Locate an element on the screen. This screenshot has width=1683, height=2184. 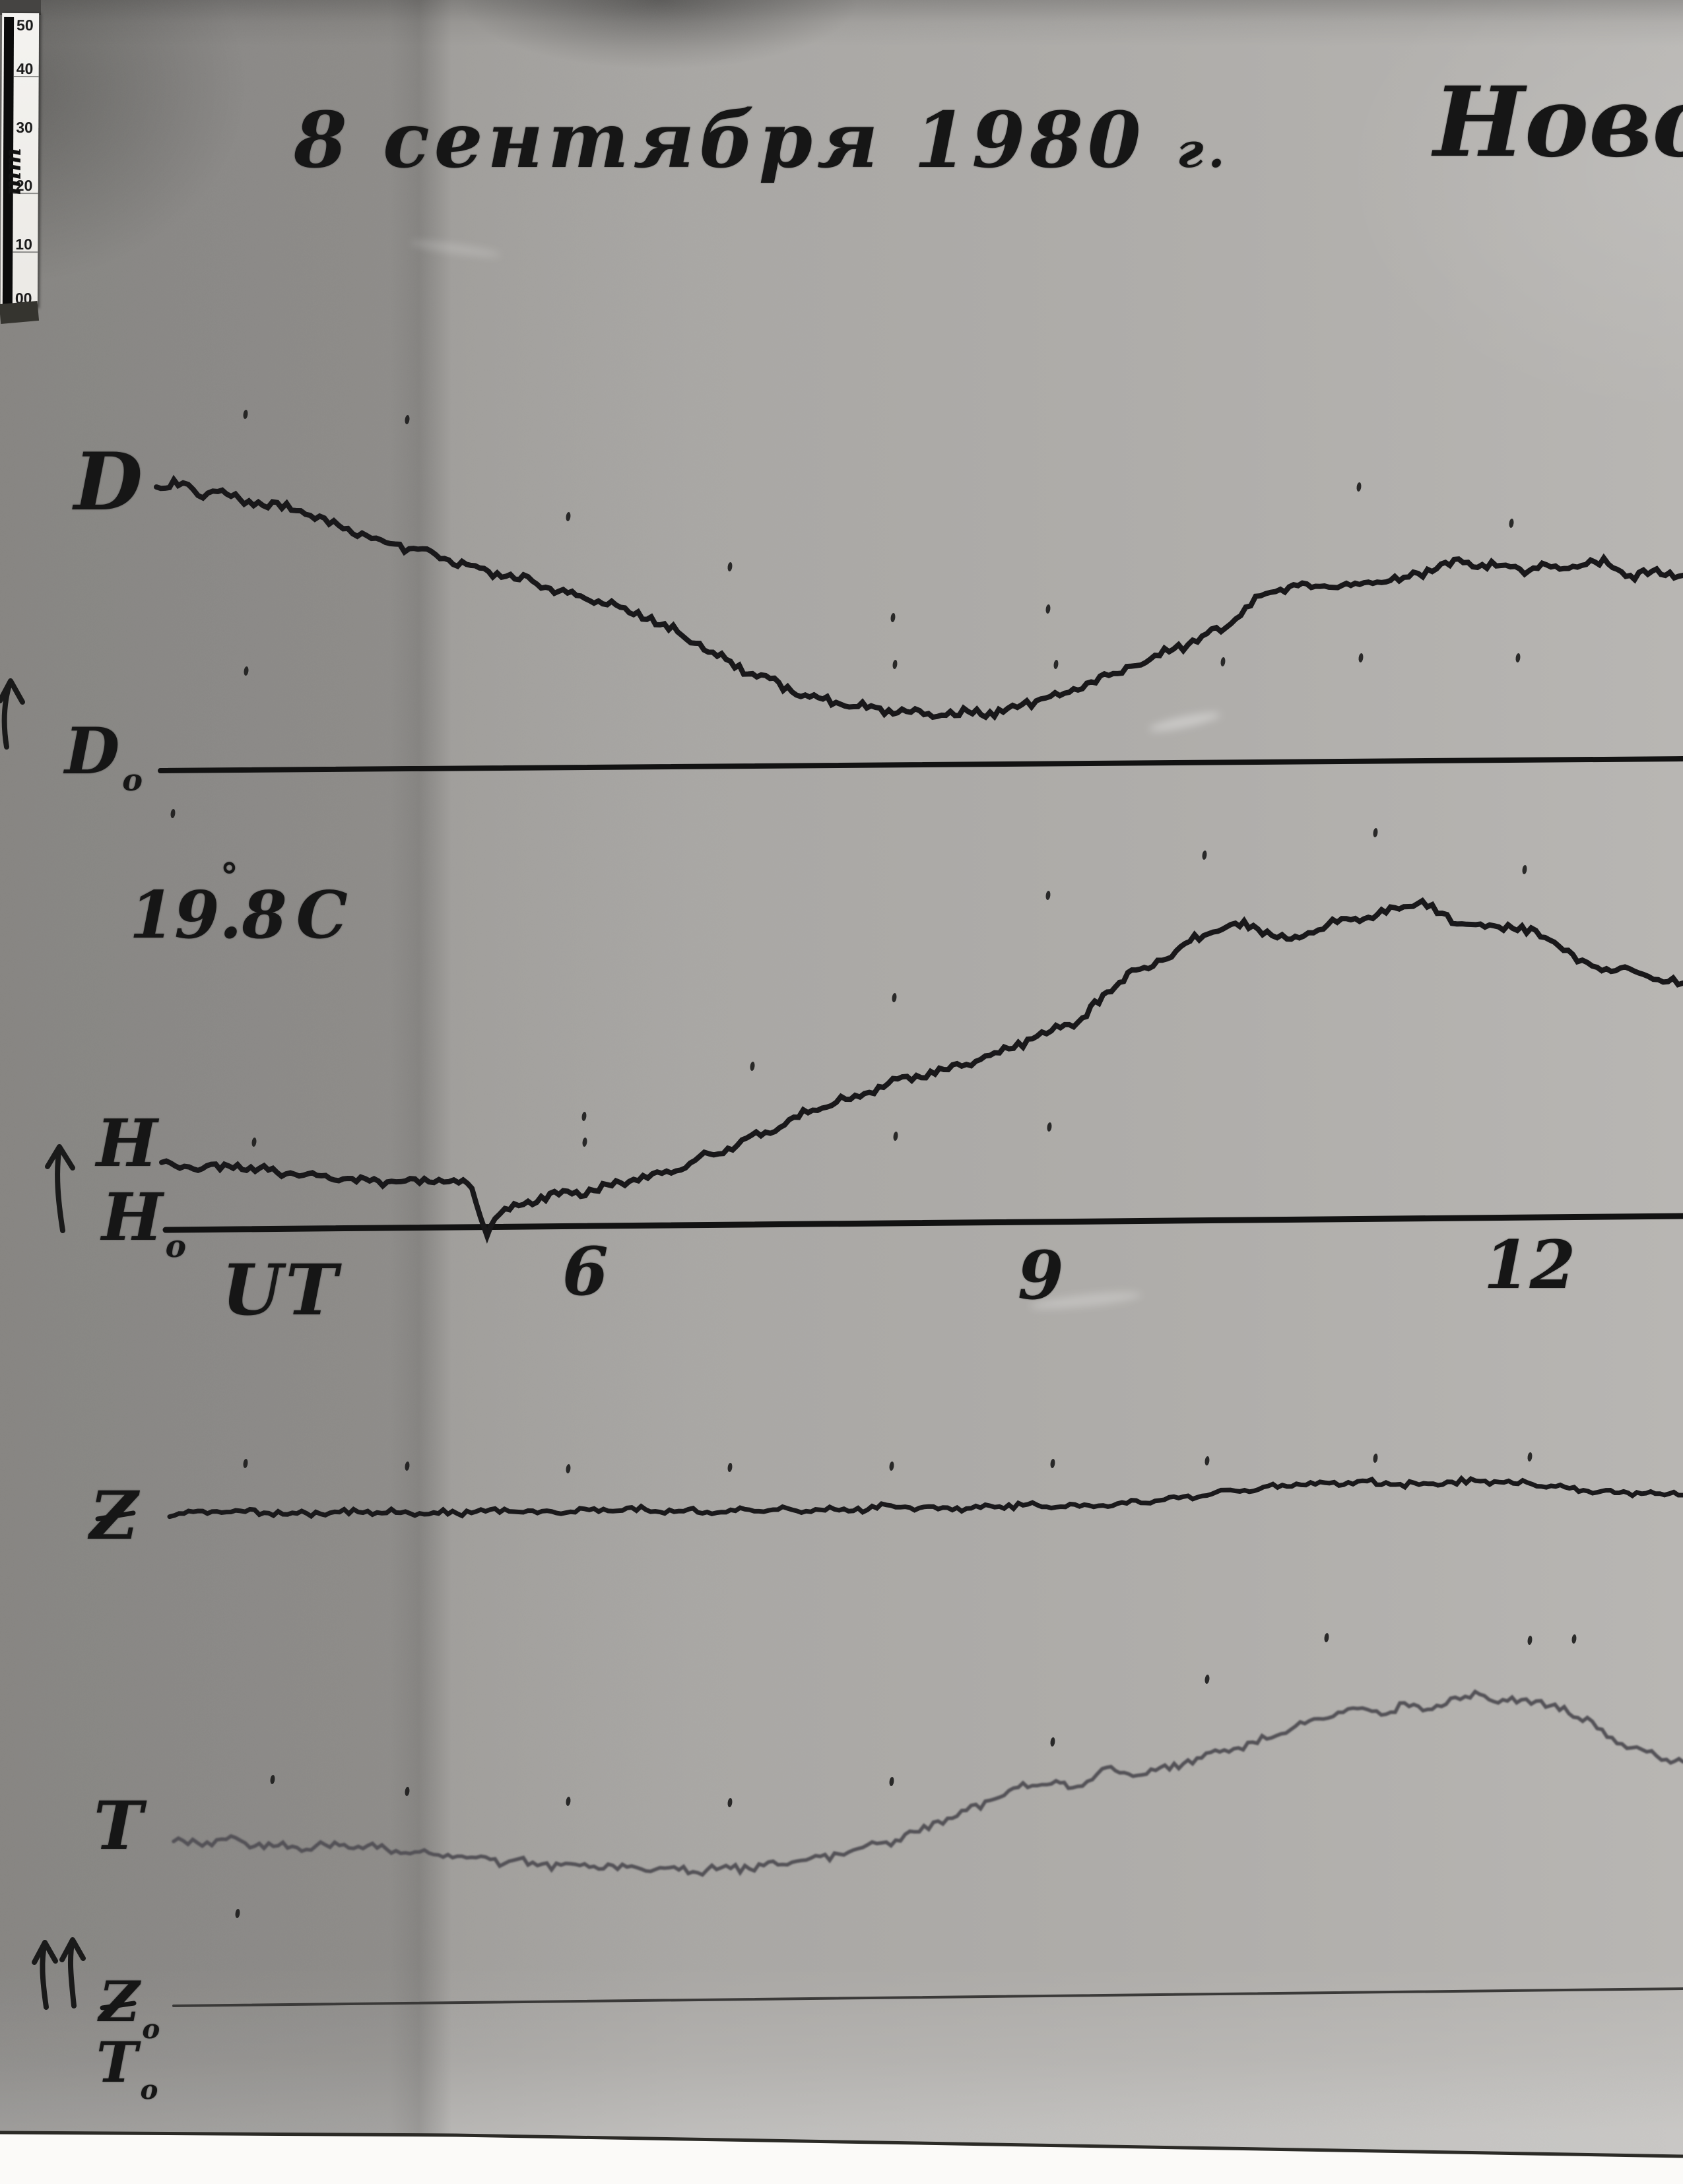
baseline-h0-letter: H is located at coordinates (132, 1218).